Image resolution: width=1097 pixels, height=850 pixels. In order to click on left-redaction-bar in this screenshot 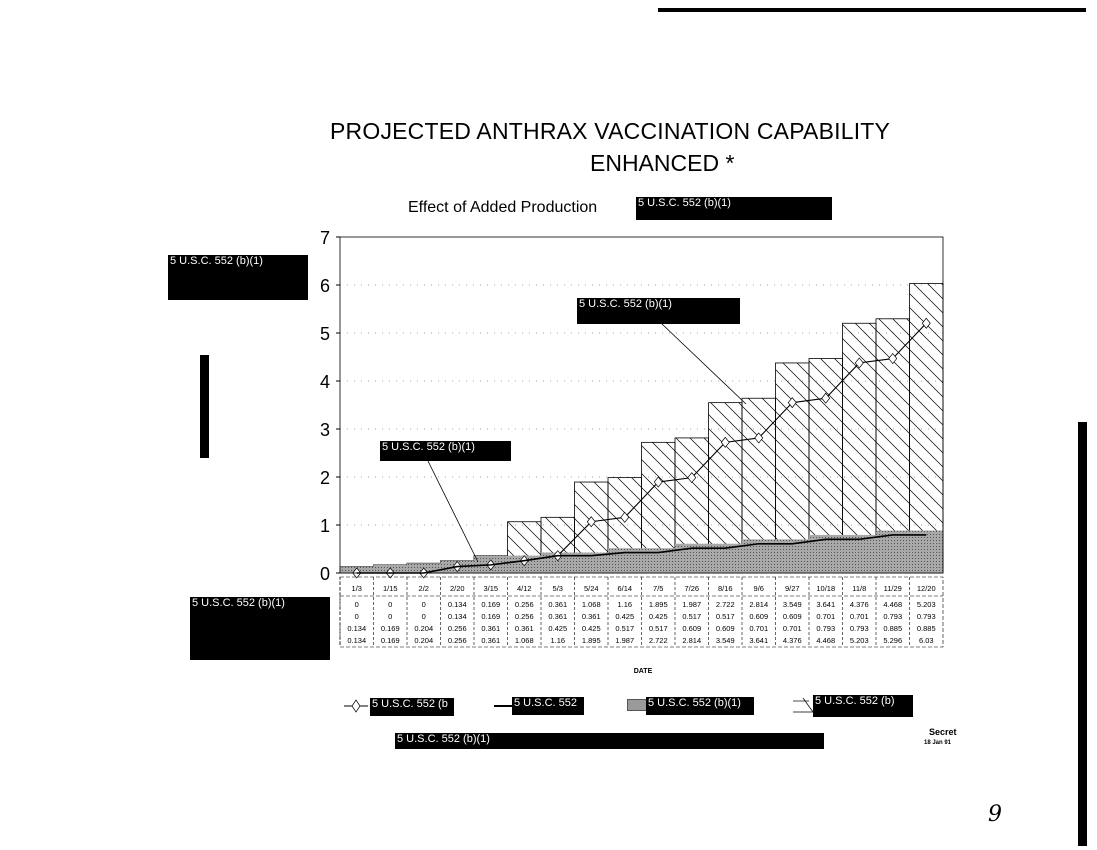, I will do `click(204, 406)`.